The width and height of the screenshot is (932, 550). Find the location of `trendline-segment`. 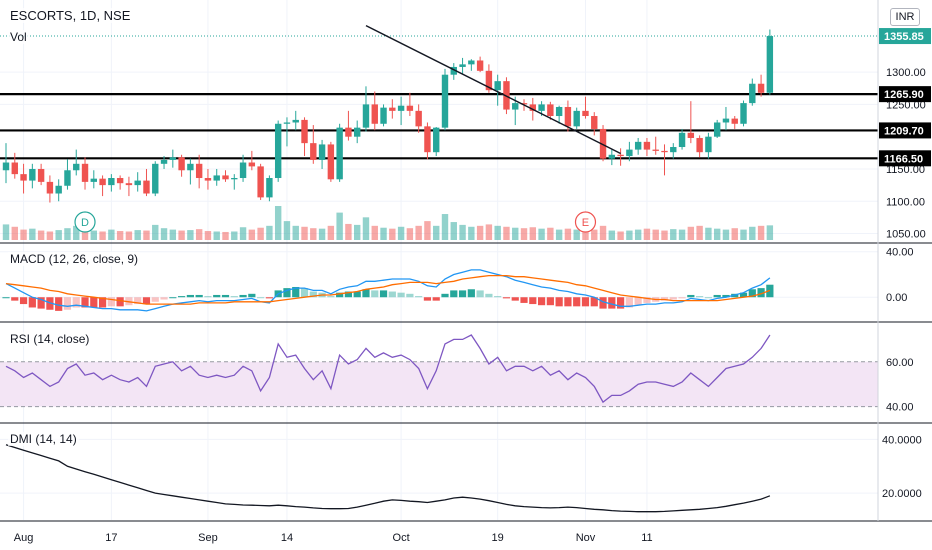

trendline-segment is located at coordinates (493, 89).